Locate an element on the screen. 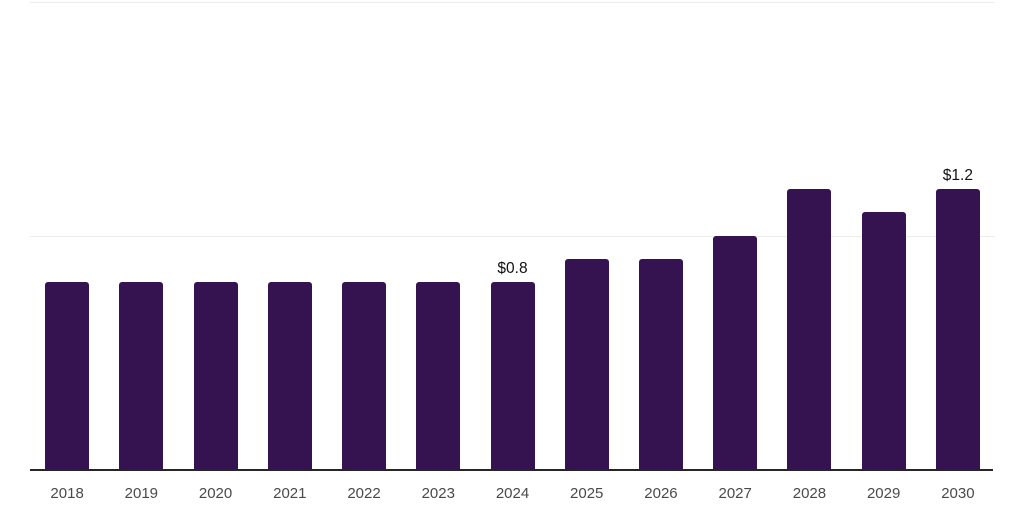  bar-2024 is located at coordinates (512, 375).